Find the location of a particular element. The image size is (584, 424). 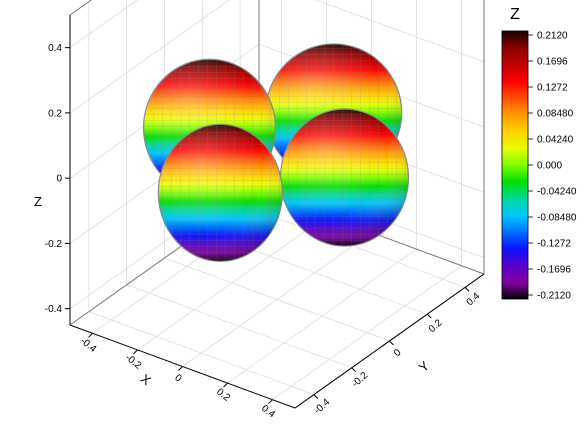

y-tick-label: 0.2 is located at coordinates (436, 326).